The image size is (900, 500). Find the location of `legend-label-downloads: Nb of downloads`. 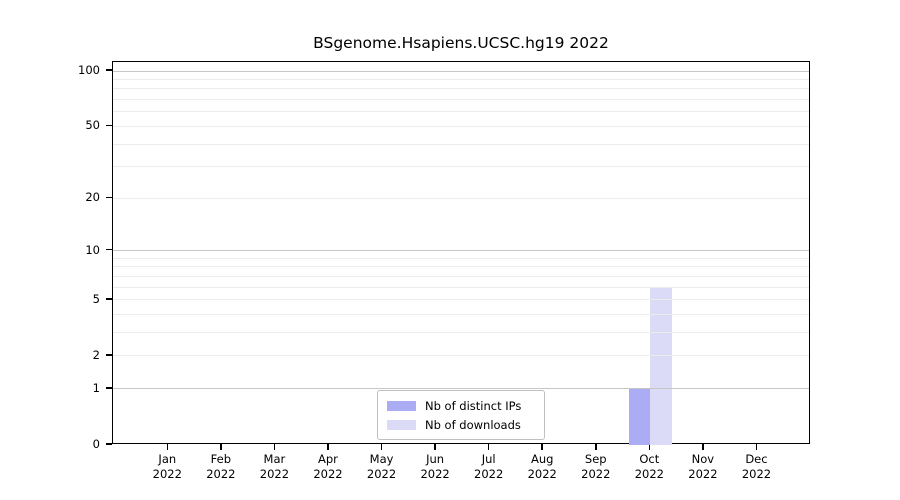

legend-label-downloads: Nb of downloads is located at coordinates (473, 424).